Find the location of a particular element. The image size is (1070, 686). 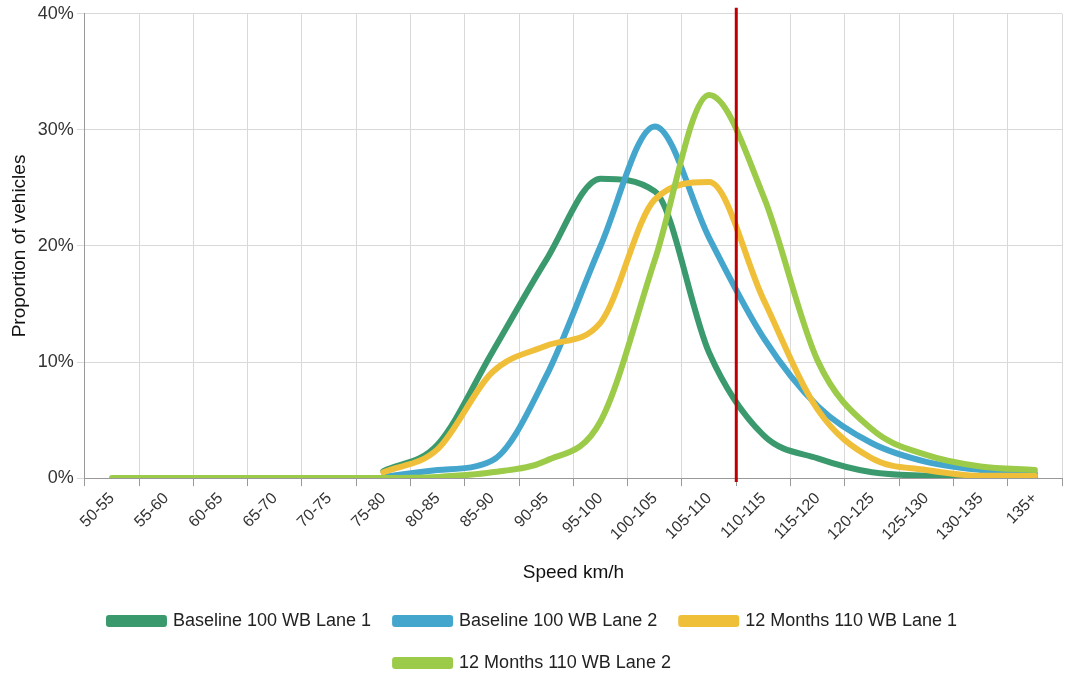

legend-label: 12 Months 110 WB Lane 1 is located at coordinates (851, 619).